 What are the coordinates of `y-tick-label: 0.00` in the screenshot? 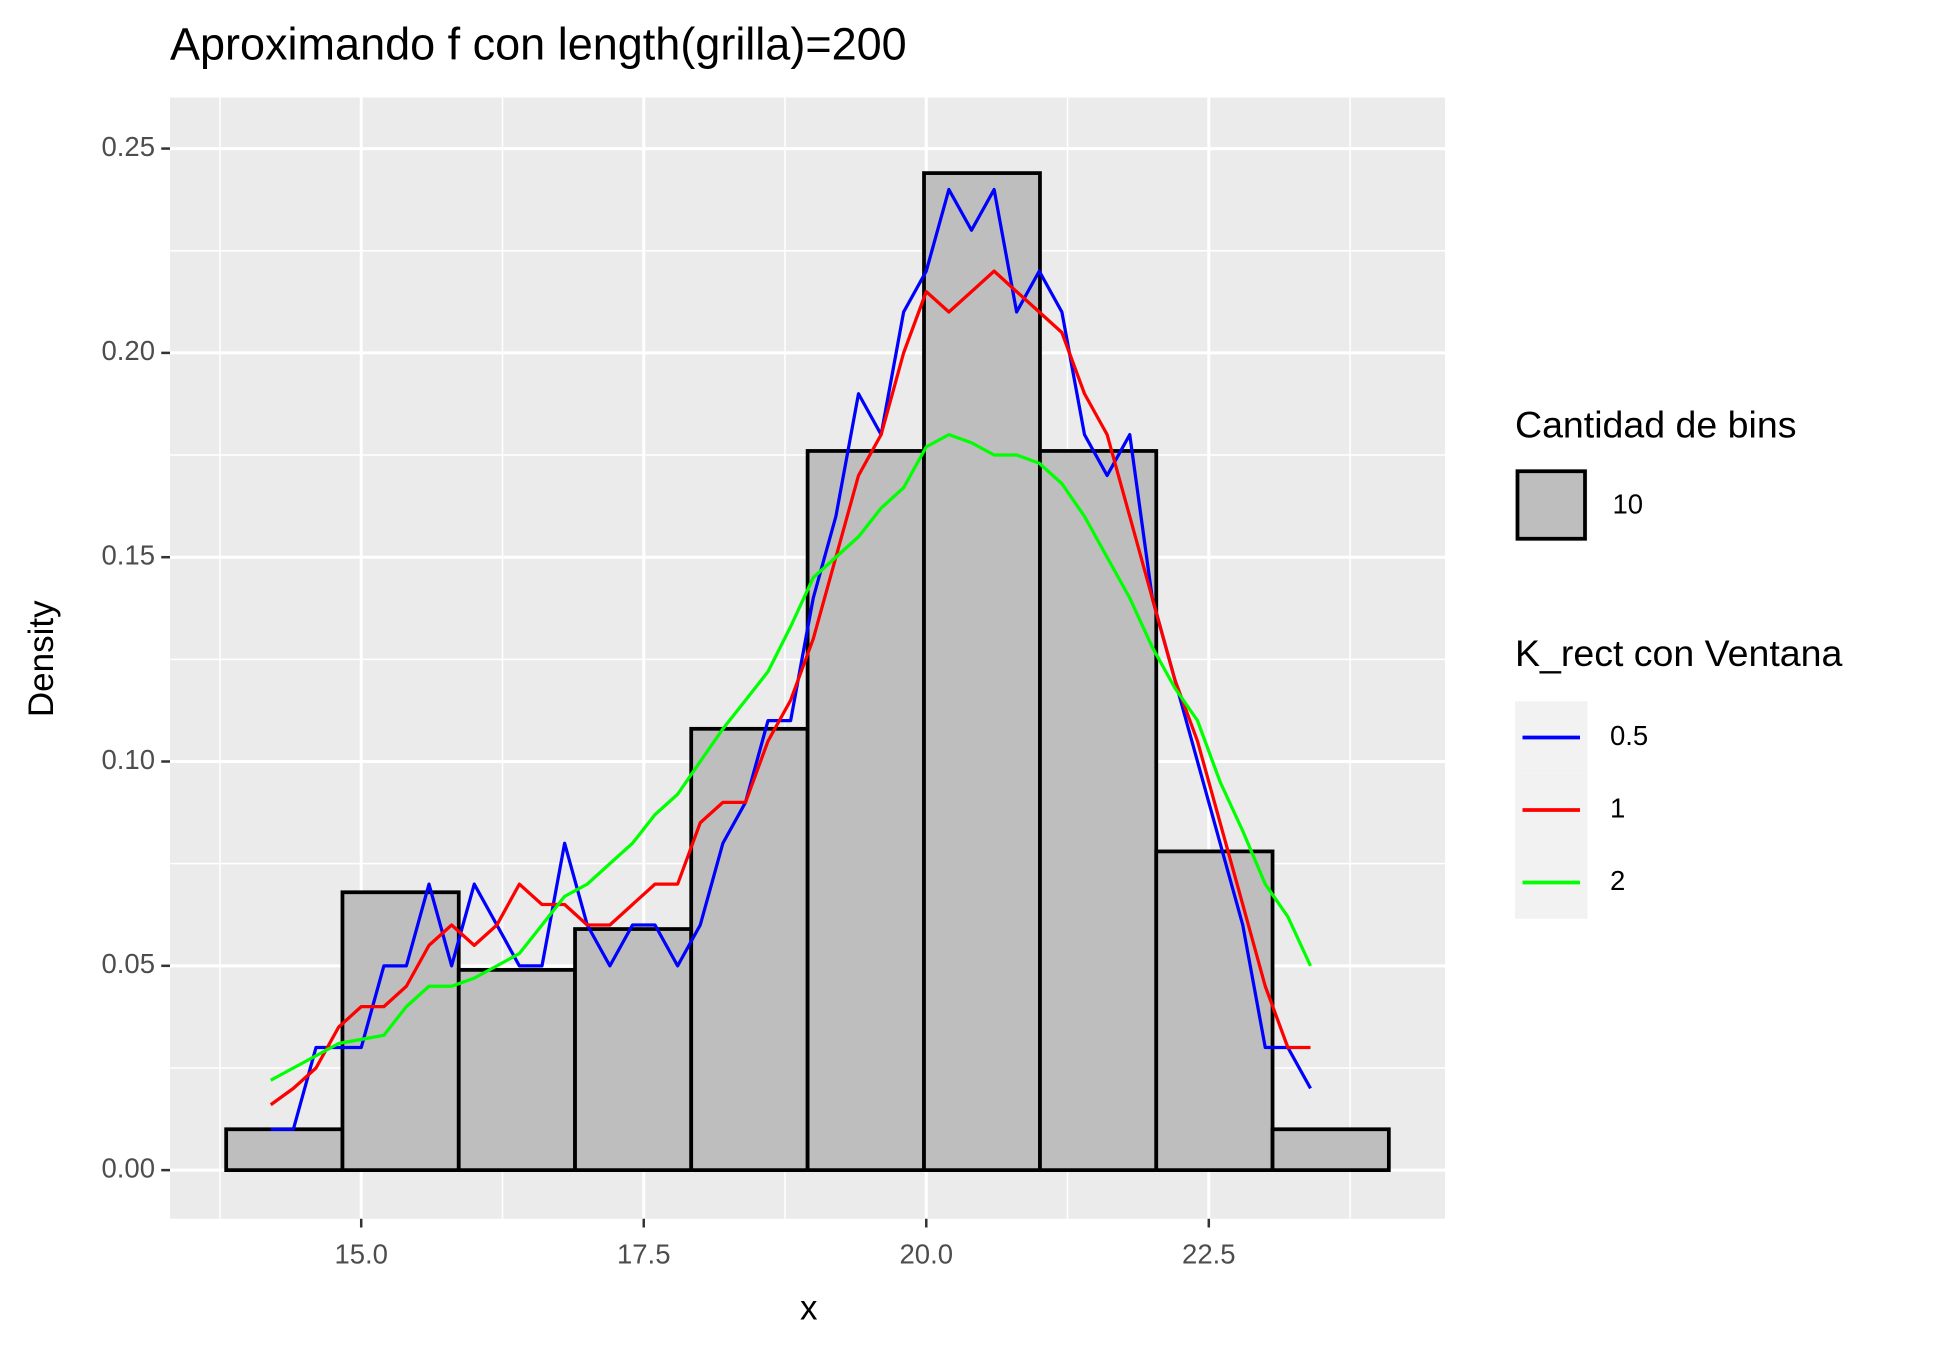 It's located at (128, 1167).